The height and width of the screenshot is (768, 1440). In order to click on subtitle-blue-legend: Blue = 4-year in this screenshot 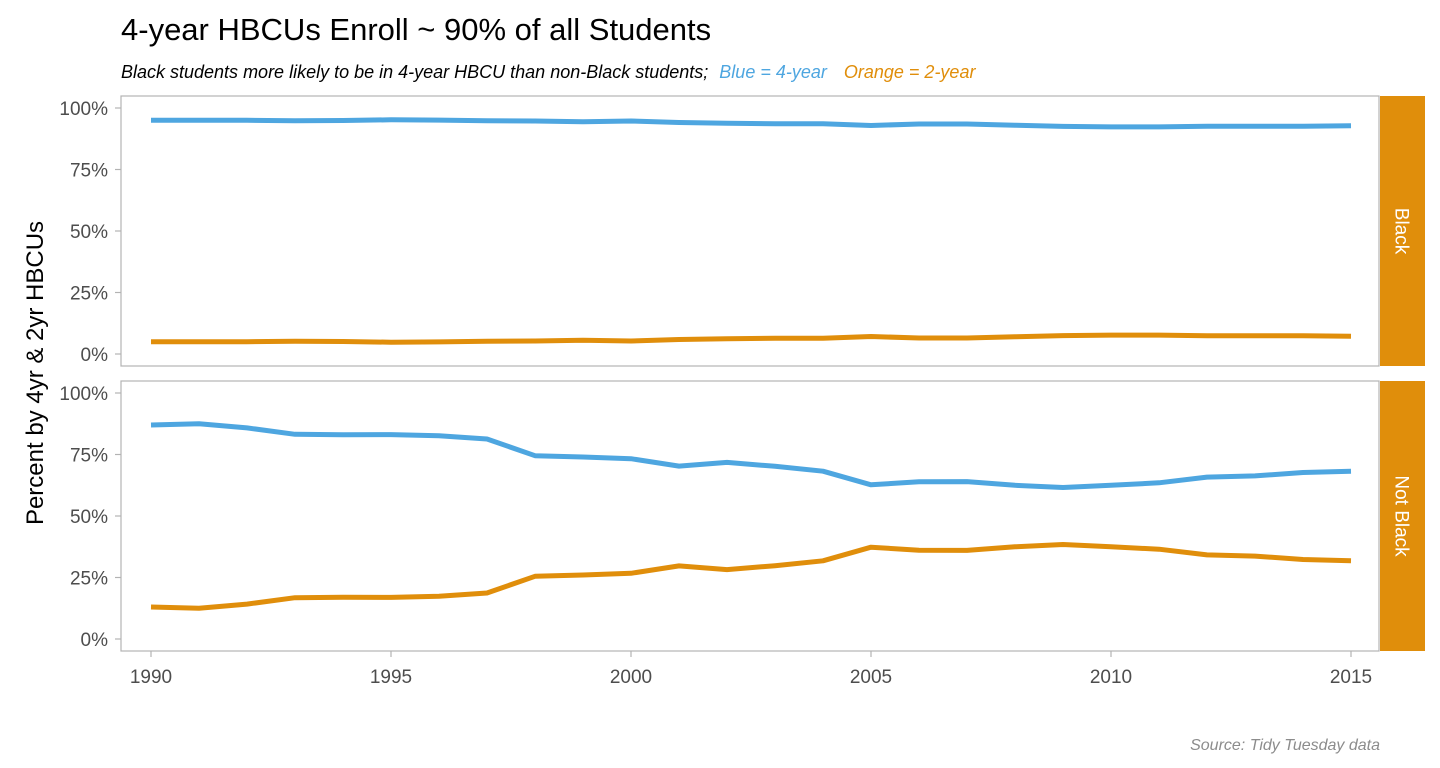, I will do `click(773, 72)`.